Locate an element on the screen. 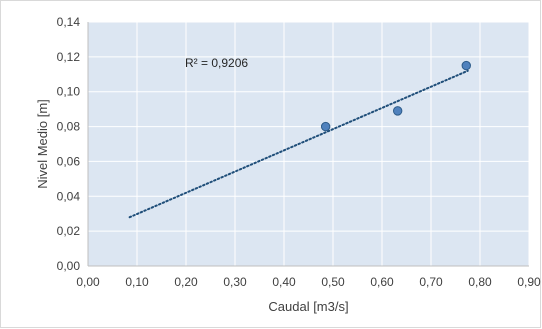 The width and height of the screenshot is (542, 329). y-tick-label: 0,12 is located at coordinates (69, 57).